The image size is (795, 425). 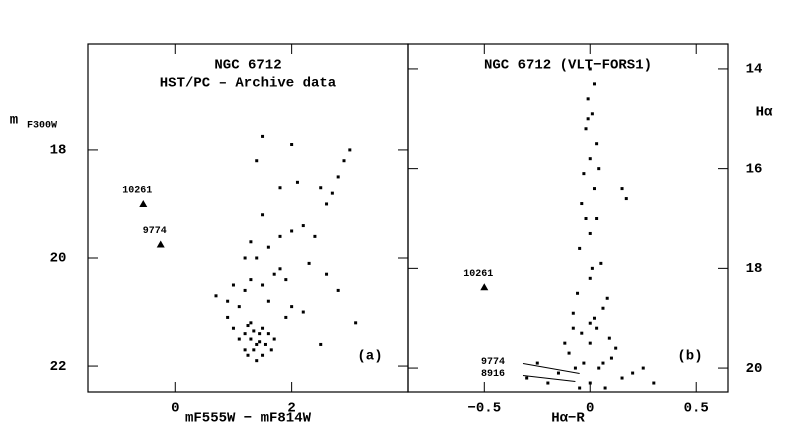 I want to click on y-tick-label: 18, so click(x=58, y=151).